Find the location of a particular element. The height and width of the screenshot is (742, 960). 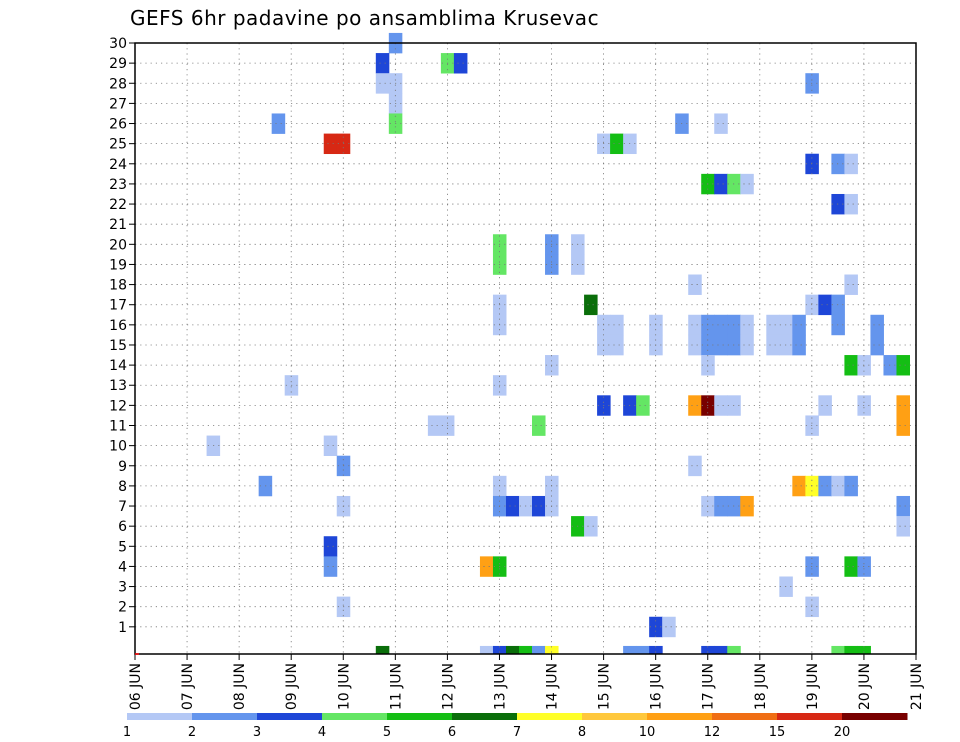

legend-label: 1 is located at coordinates (127, 732).